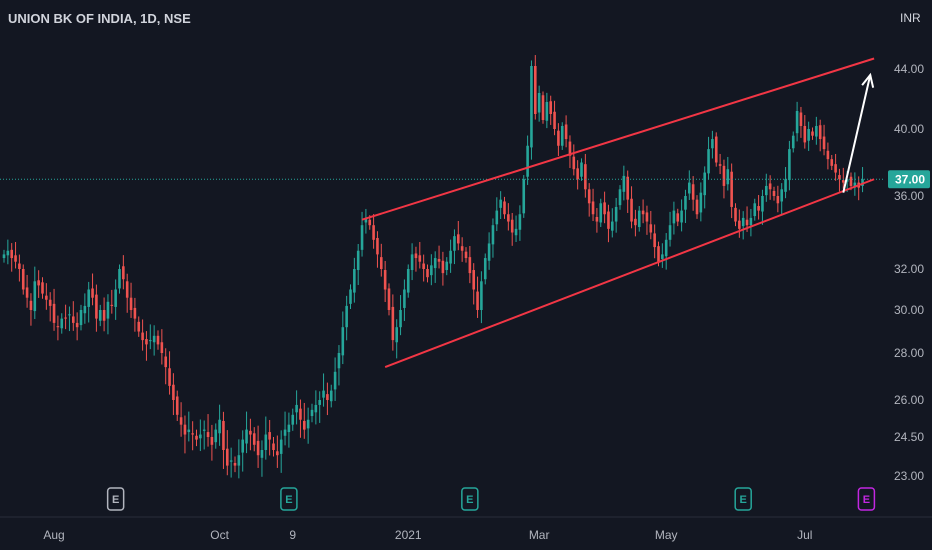 Image resolution: width=932 pixels, height=550 pixels. Describe the element at coordinates (910, 18) in the screenshot. I see `currency-label: INR` at that location.